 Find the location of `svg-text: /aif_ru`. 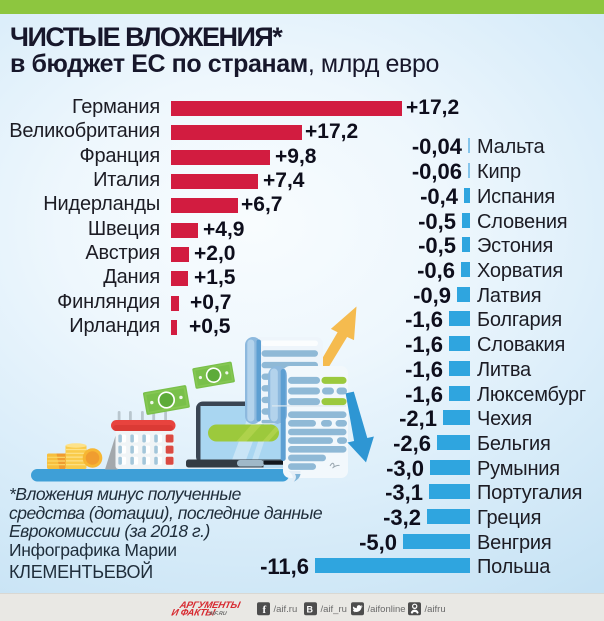

svg-text: /aif_ru is located at coordinates (334, 609).